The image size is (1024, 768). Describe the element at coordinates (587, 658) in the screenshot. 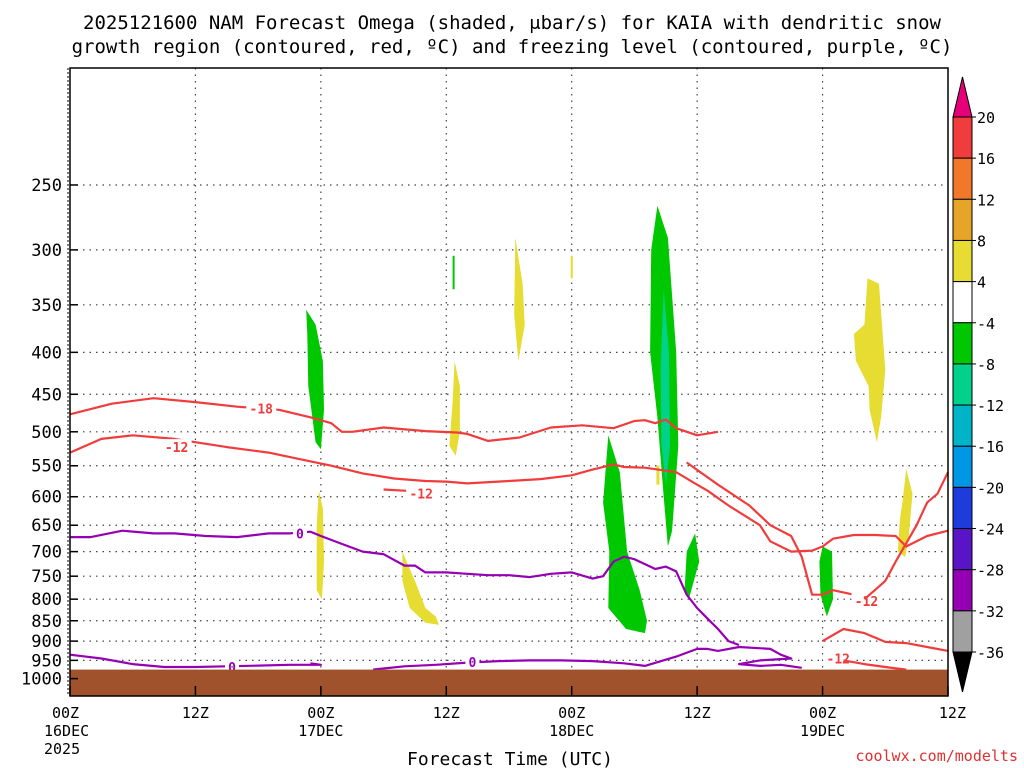

I see `contour-purple-zero-bottom` at that location.